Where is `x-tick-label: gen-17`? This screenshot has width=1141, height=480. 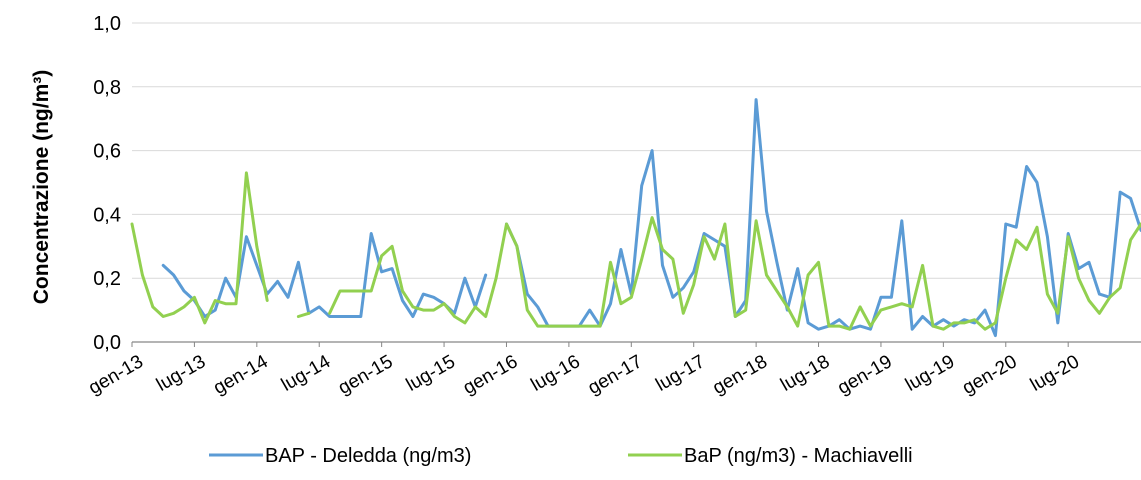 x-tick-label: gen-17 is located at coordinates (615, 375).